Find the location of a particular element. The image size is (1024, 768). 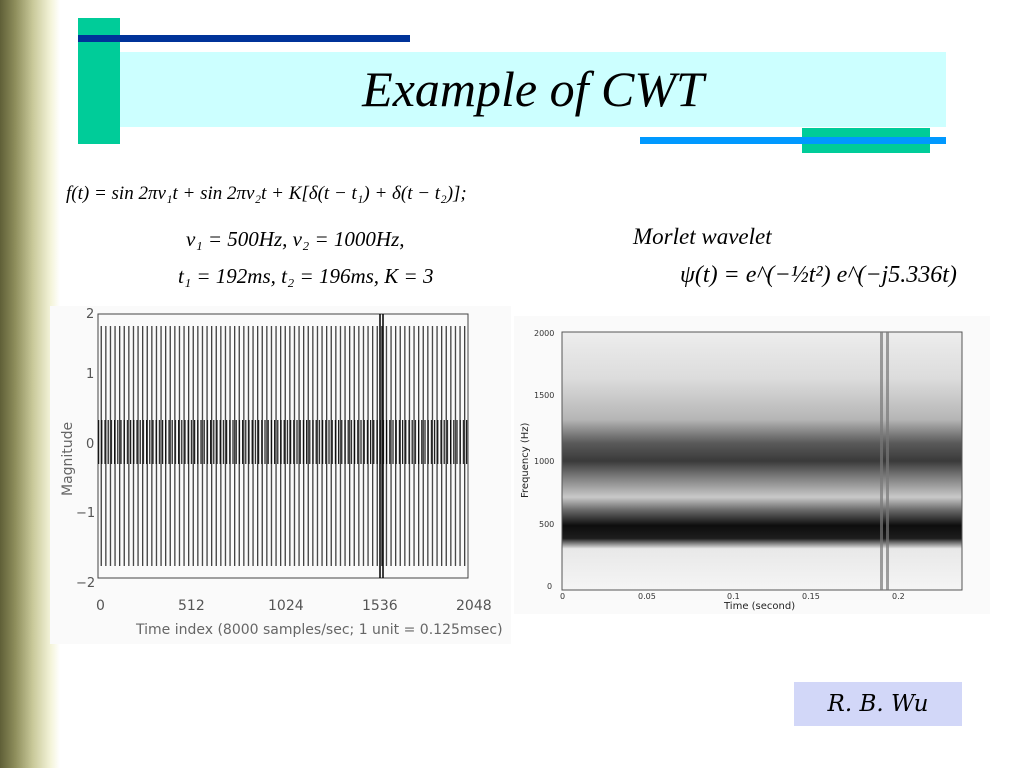

signal-xtick: 1536 is located at coordinates (380, 606).